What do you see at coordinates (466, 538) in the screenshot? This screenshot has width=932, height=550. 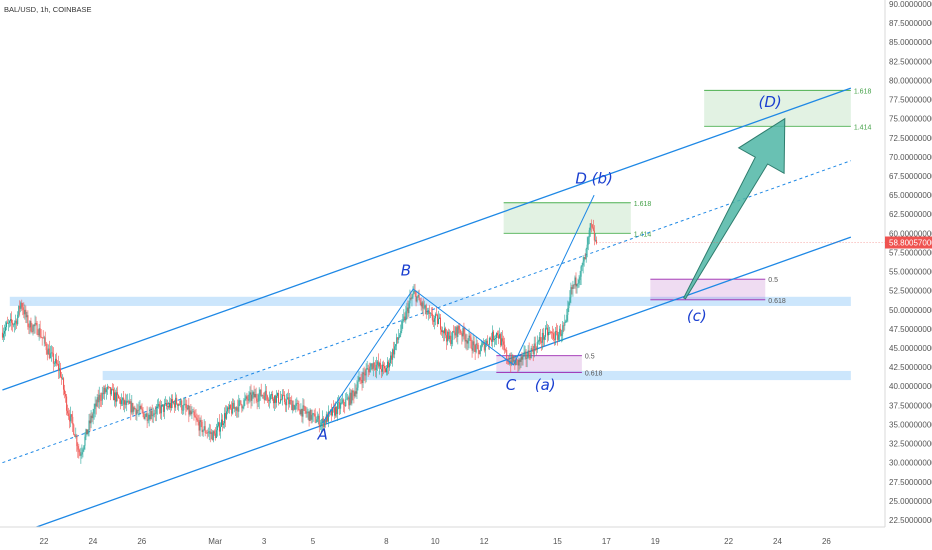 I see `time-axis: 22 24 26 Mar 3 5 8 10 12 15 17 19 22 24 26` at bounding box center [466, 538].